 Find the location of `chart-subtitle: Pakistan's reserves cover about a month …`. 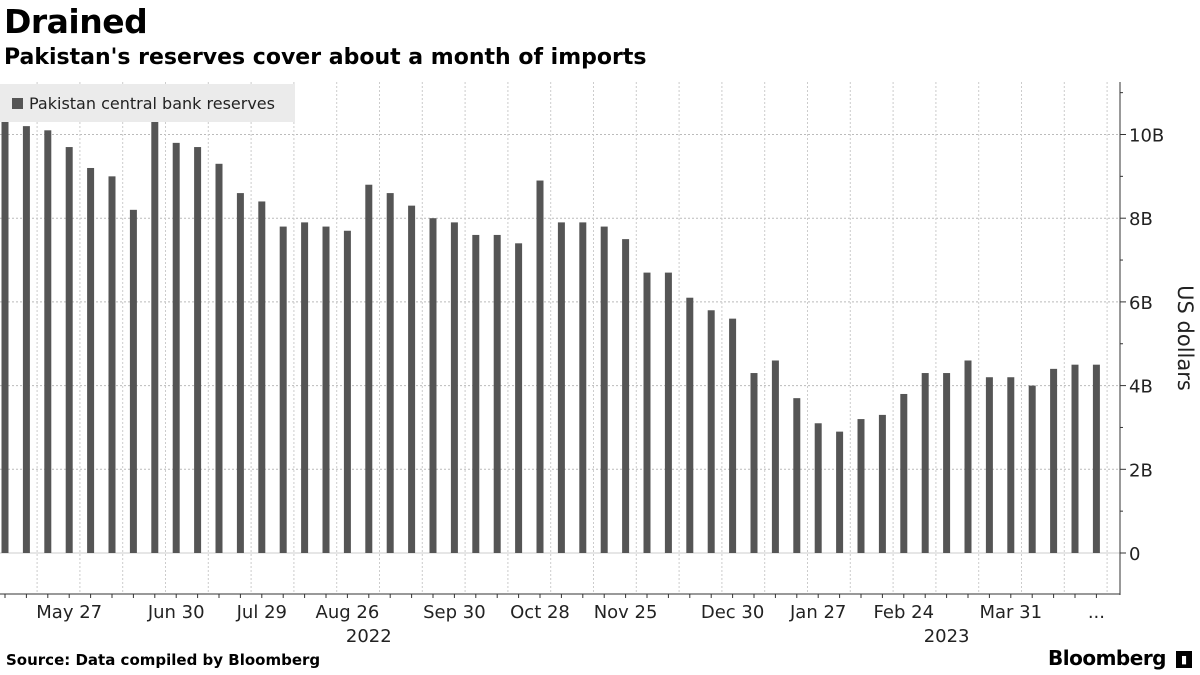

chart-subtitle: Pakistan's reserves cover about a month … is located at coordinates (325, 57).